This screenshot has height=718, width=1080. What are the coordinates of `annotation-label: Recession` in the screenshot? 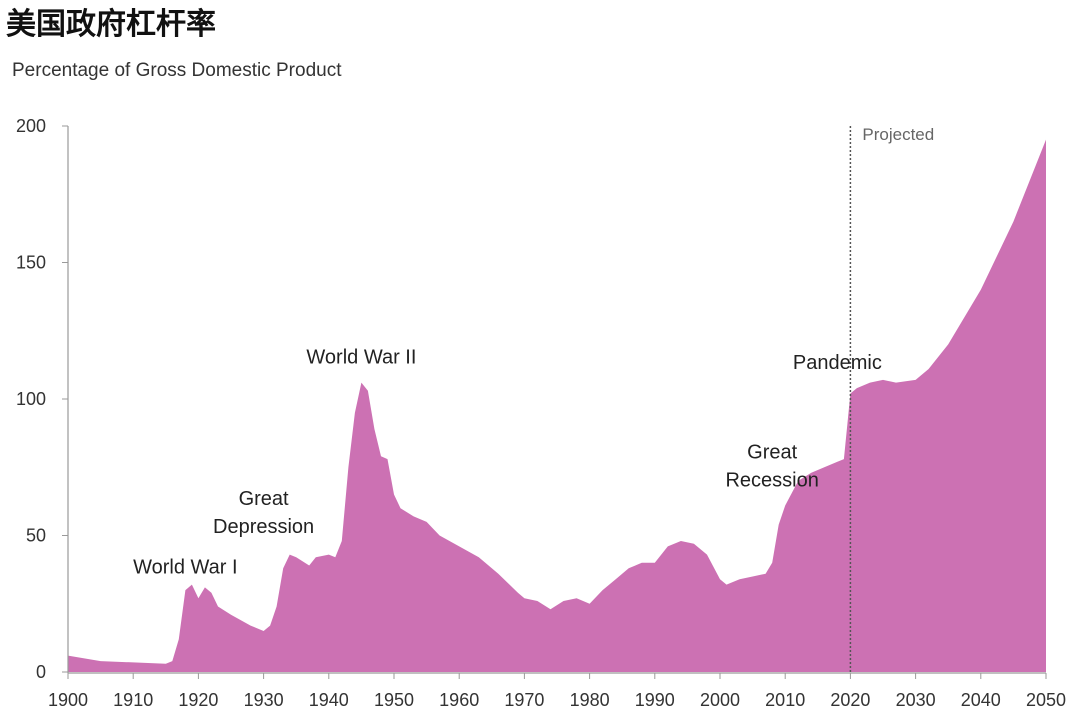 It's located at (771, 480).